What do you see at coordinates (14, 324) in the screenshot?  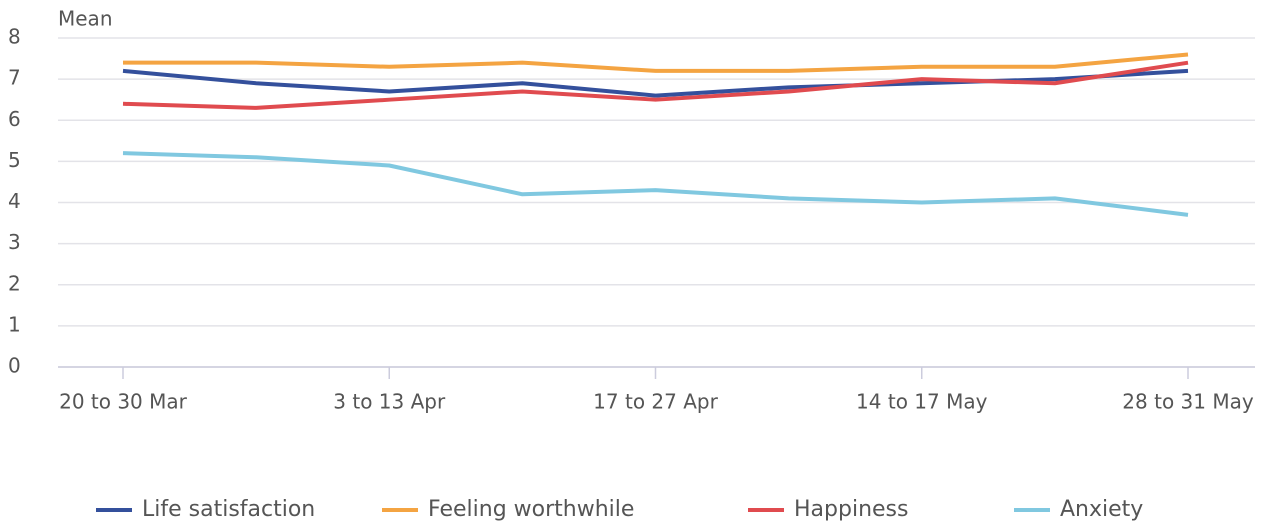 I see `y-tick-label: 1` at bounding box center [14, 324].